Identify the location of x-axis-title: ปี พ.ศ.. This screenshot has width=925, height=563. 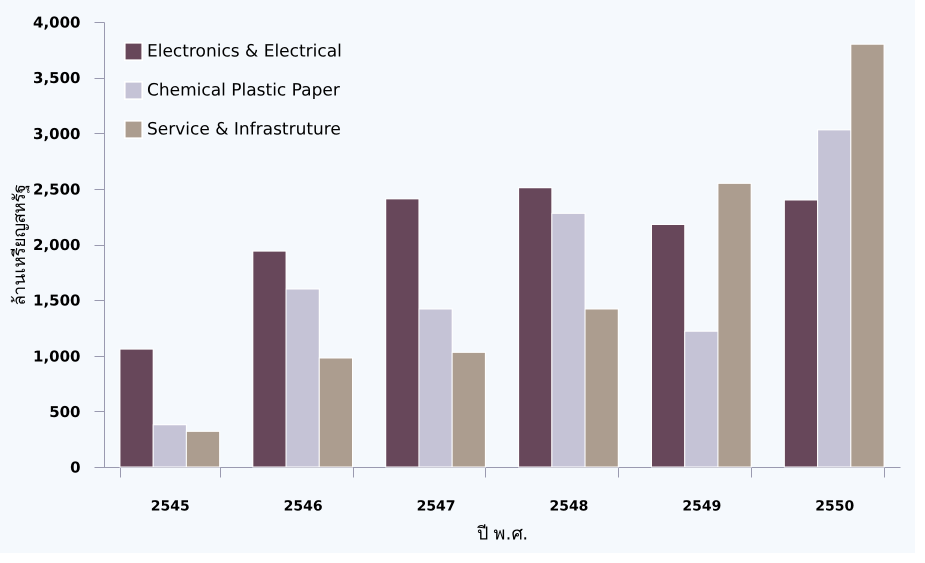
(502, 534).